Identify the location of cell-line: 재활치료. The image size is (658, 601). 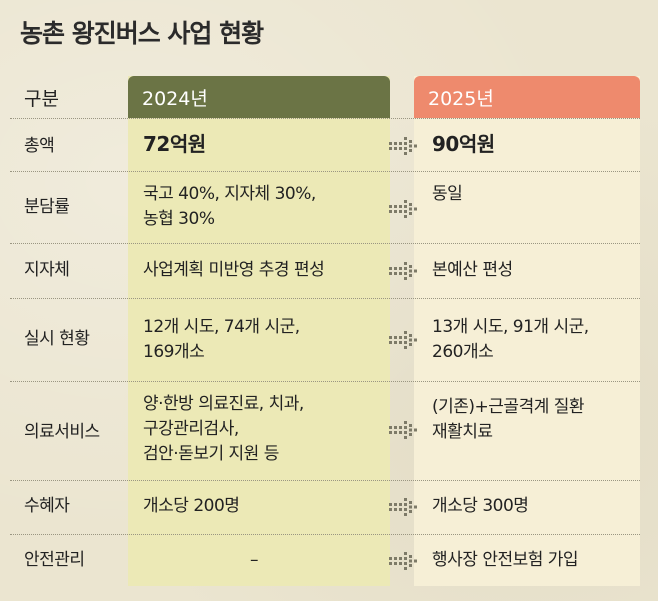
(462, 432).